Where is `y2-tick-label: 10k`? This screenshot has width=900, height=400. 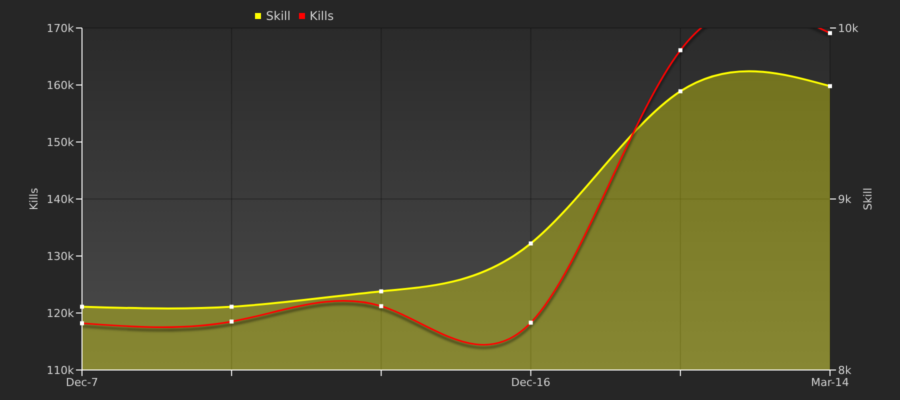
y2-tick-label: 10k is located at coordinates (848, 28).